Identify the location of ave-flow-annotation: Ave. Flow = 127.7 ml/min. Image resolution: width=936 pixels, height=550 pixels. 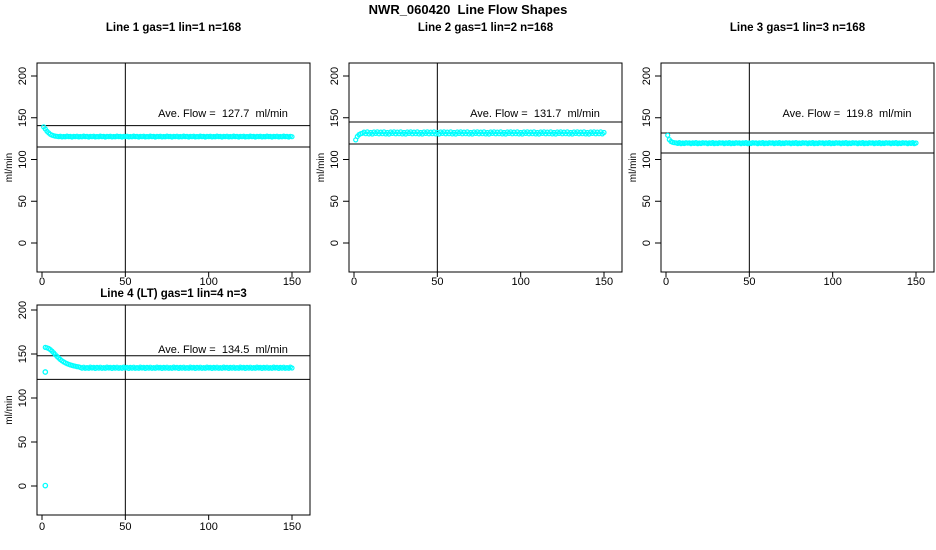
(223, 114).